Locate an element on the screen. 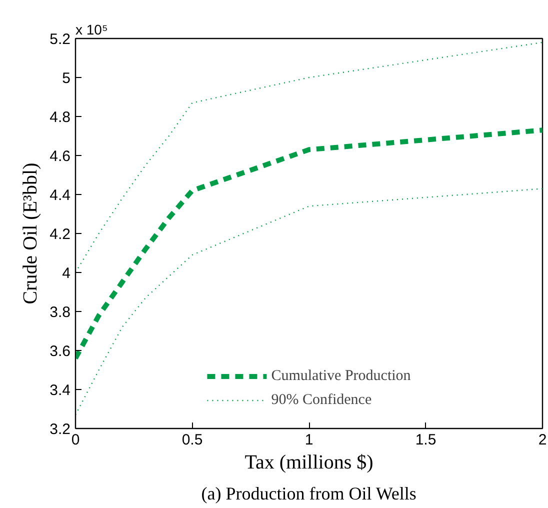 Image resolution: width=548 pixels, height=508 pixels. y-tick-label: 4.8 is located at coordinates (60, 117).